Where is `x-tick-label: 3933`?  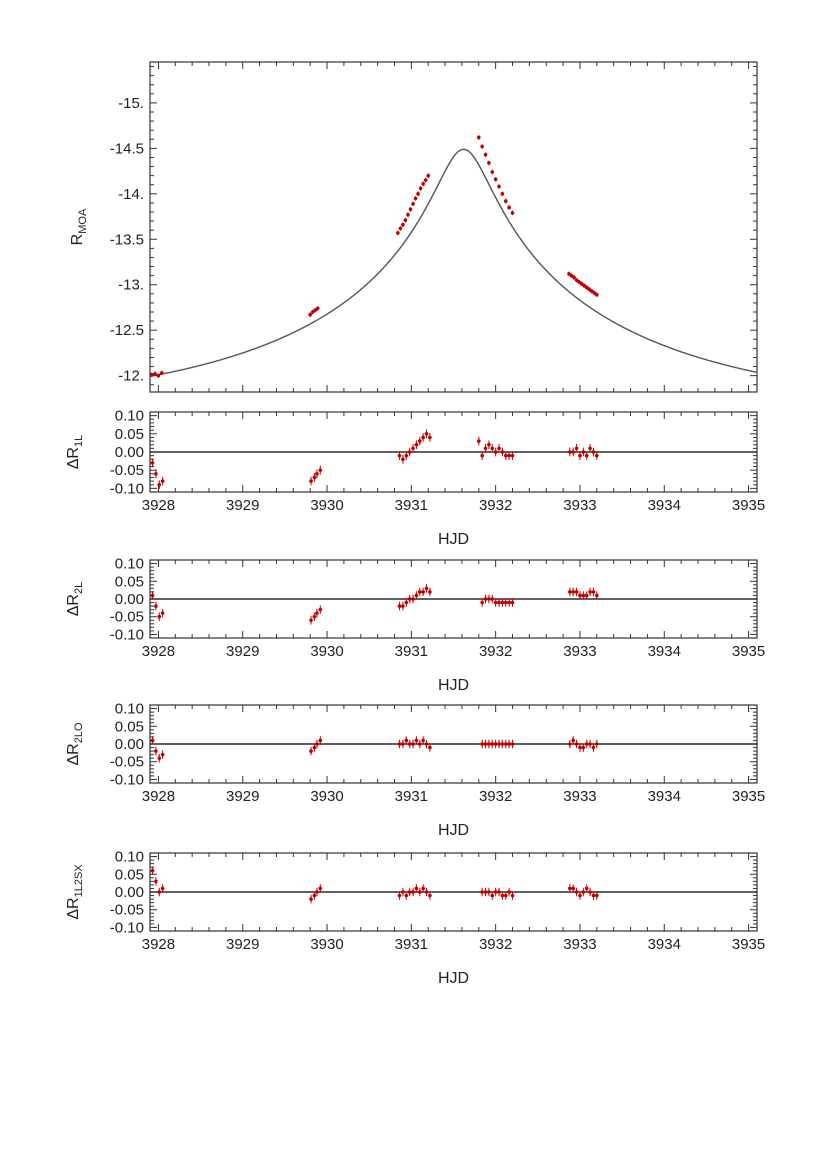 x-tick-label: 3933 is located at coordinates (579, 505).